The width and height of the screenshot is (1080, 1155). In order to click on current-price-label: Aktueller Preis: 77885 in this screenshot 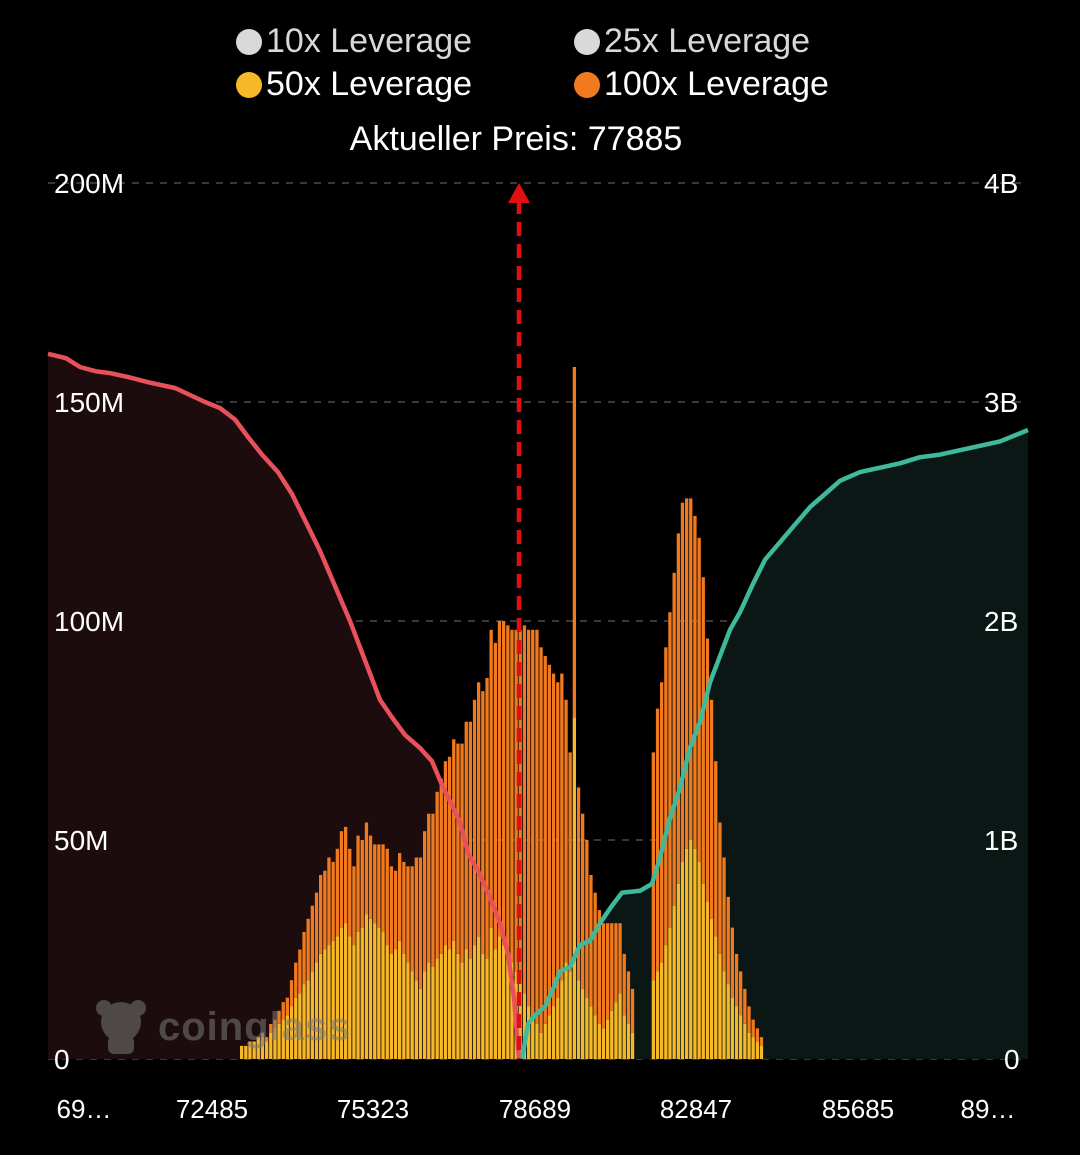, I will do `click(516, 139)`.